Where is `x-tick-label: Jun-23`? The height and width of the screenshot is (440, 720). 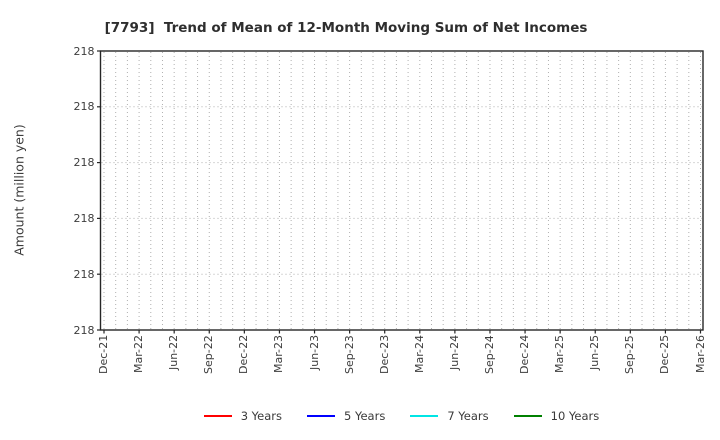
x-tick-label: Jun-23 is located at coordinates (314, 353).